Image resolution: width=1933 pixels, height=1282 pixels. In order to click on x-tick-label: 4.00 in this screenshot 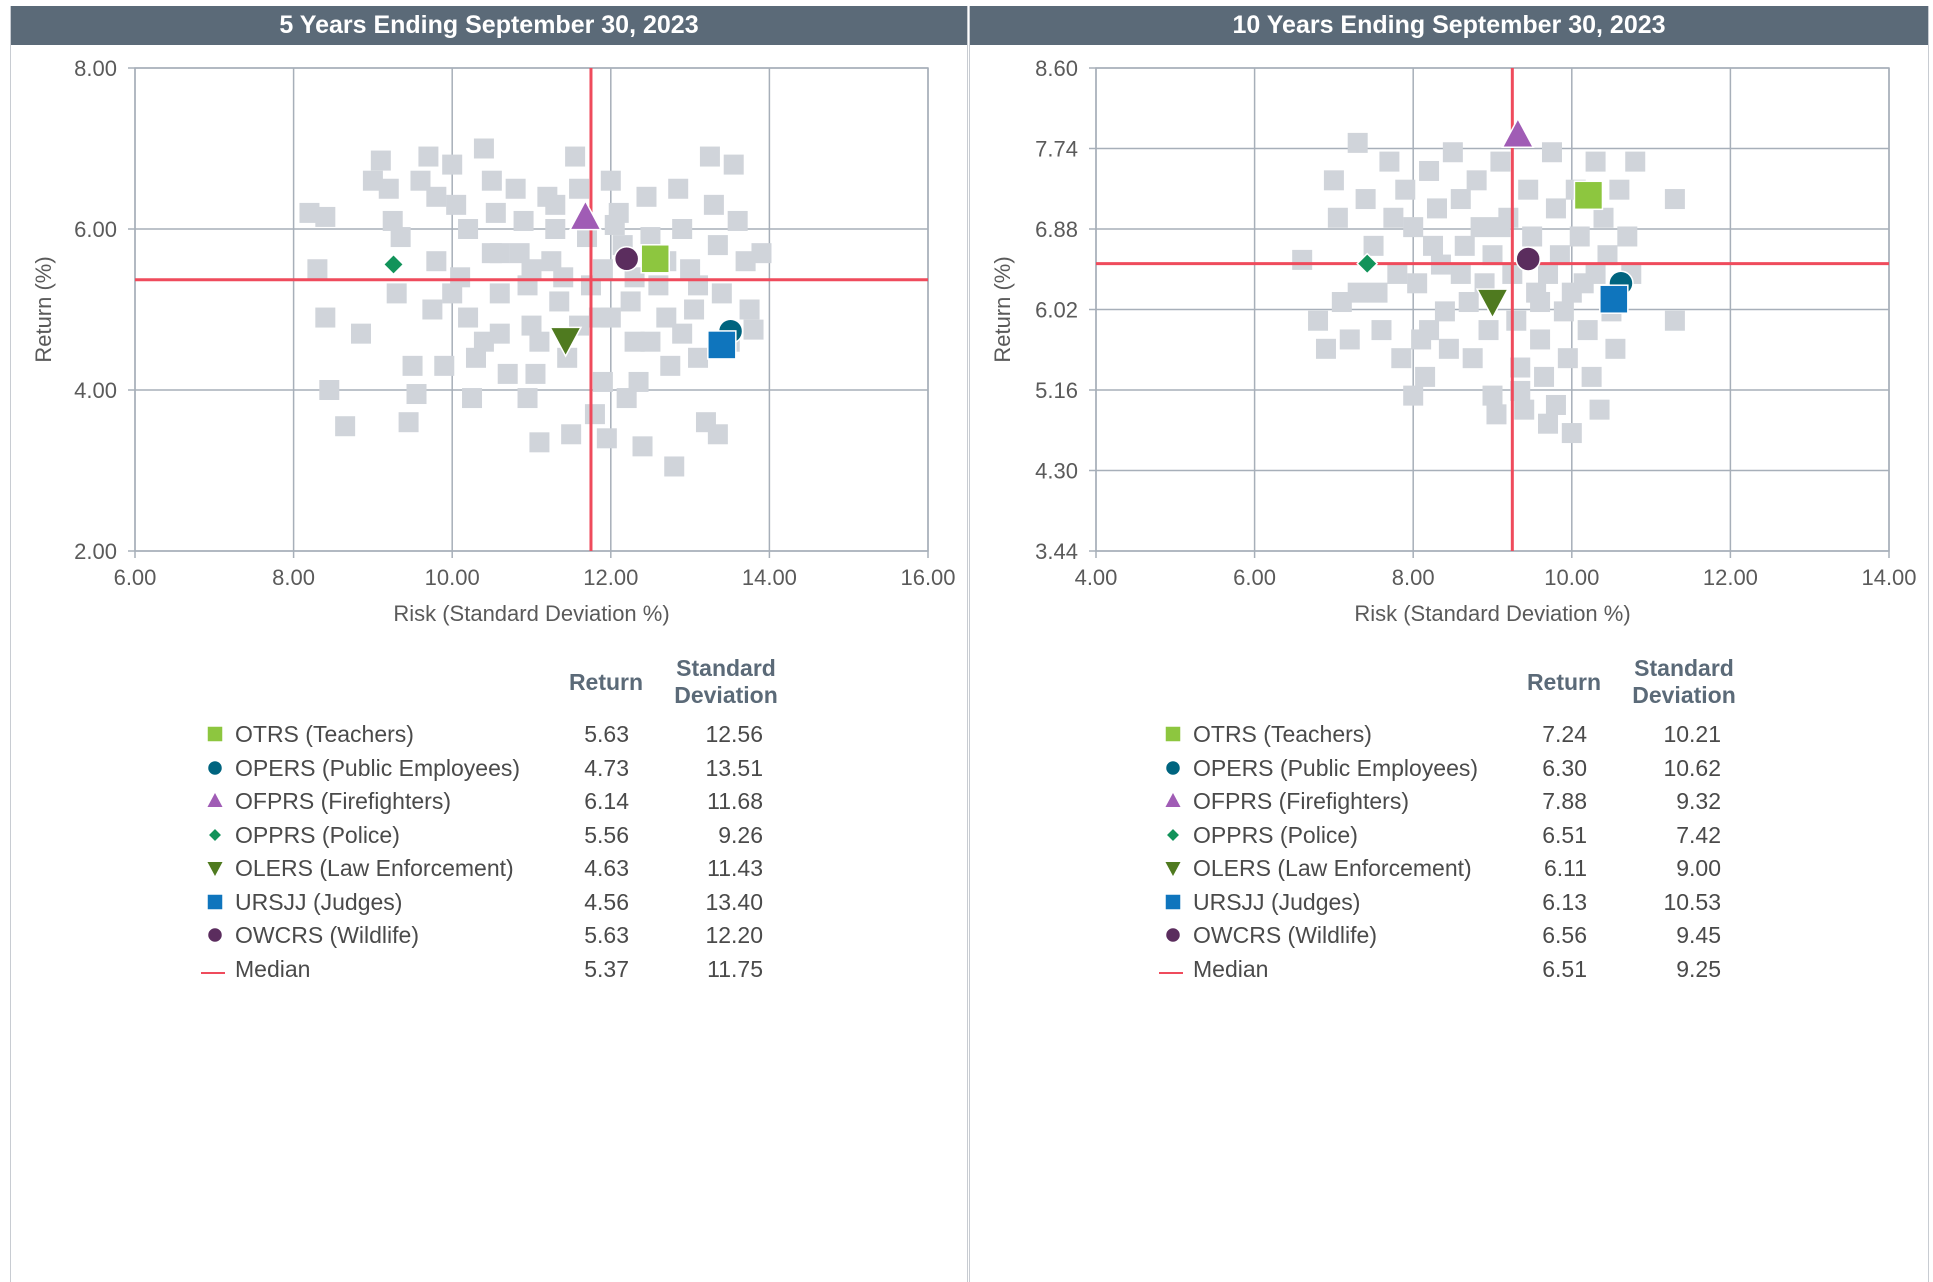, I will do `click(1096, 577)`.